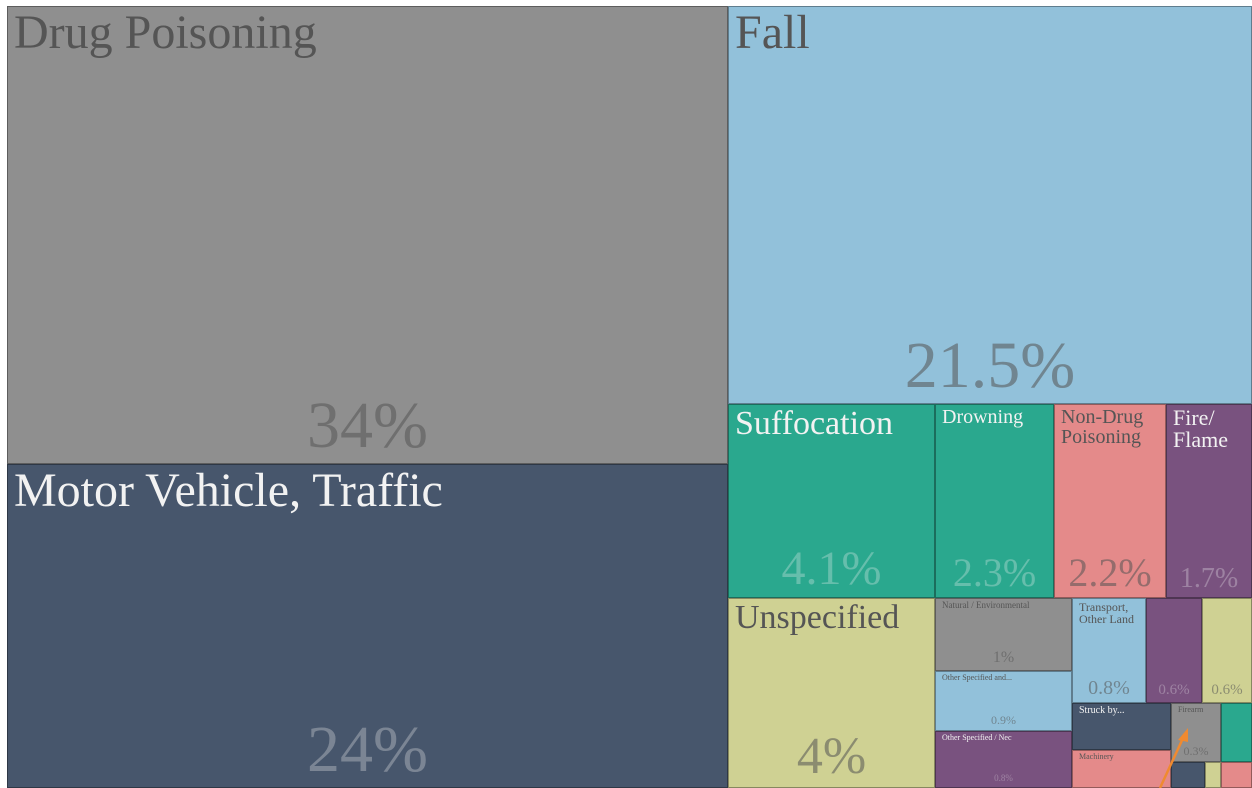 The width and height of the screenshot is (1252, 788). I want to click on cell-value: 24%, so click(367, 749).